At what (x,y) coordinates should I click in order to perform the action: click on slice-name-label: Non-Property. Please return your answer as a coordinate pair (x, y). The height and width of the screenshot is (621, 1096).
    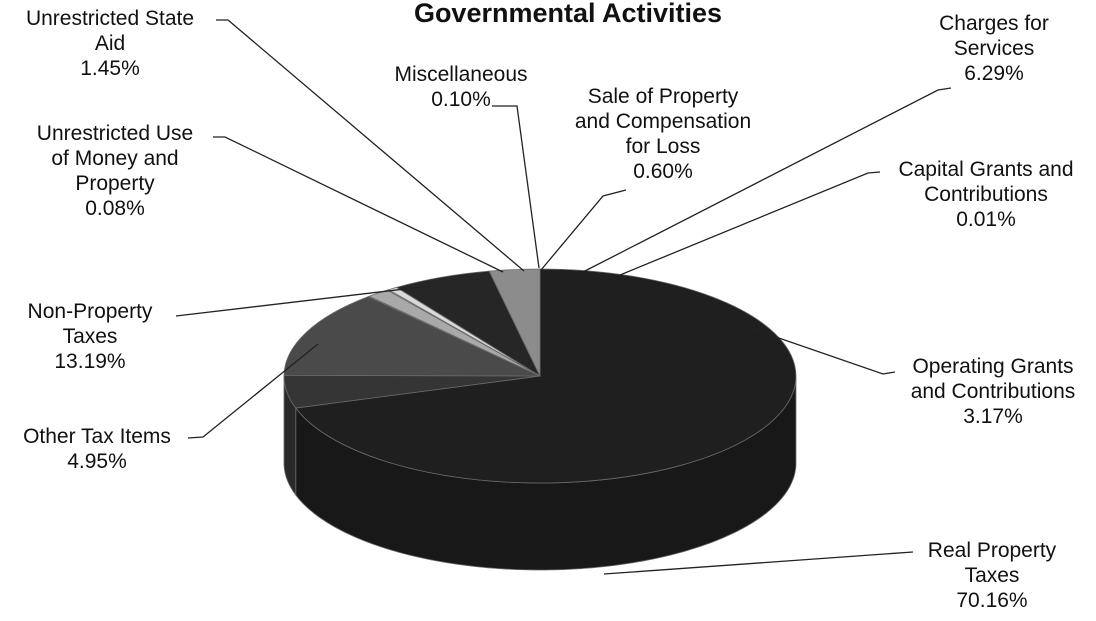
    Looking at the image, I should click on (90, 311).